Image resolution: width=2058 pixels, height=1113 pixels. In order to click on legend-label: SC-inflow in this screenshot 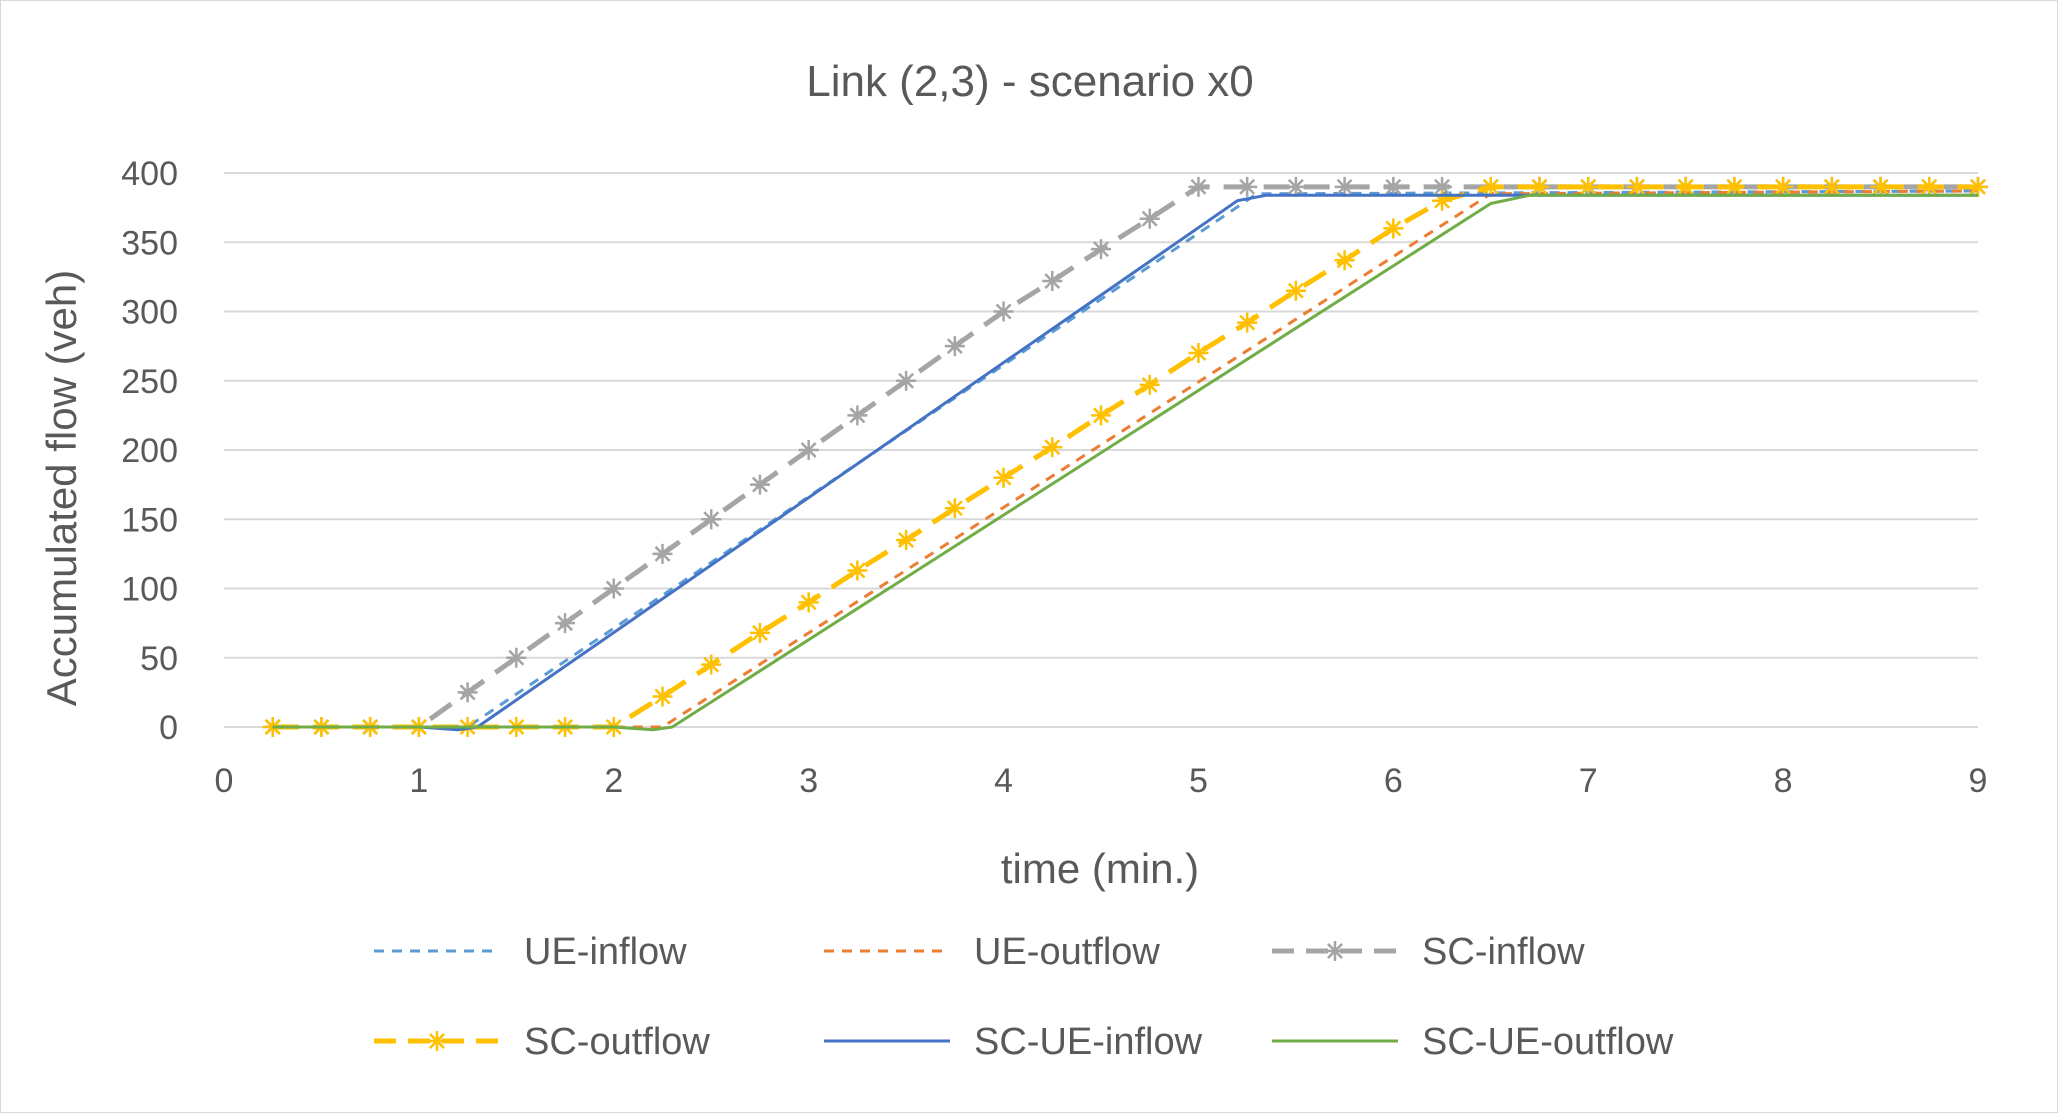, I will do `click(1503, 952)`.